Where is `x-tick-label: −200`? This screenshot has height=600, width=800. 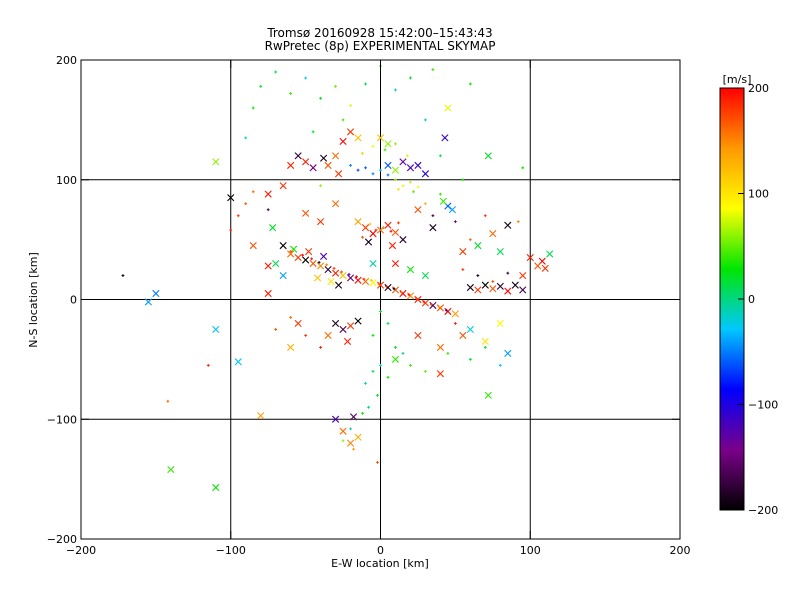
x-tick-label: −200 is located at coordinates (81, 550).